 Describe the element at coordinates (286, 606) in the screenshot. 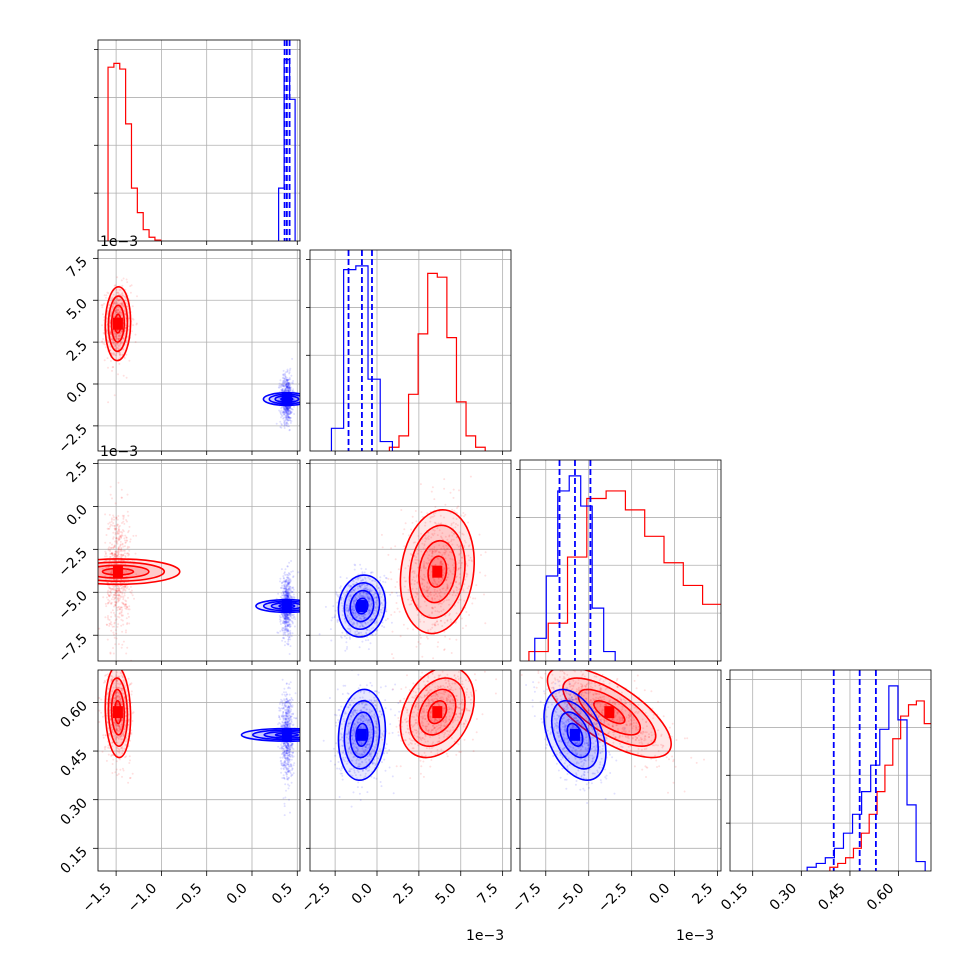

I see `density-peak` at that location.